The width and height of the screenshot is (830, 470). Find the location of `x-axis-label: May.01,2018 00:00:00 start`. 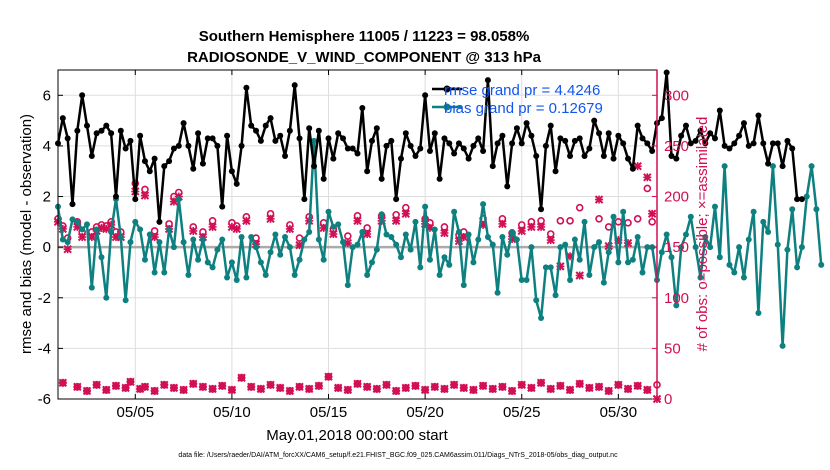

x-axis-label: May.01,2018 00:00:00 start is located at coordinates (357, 435).